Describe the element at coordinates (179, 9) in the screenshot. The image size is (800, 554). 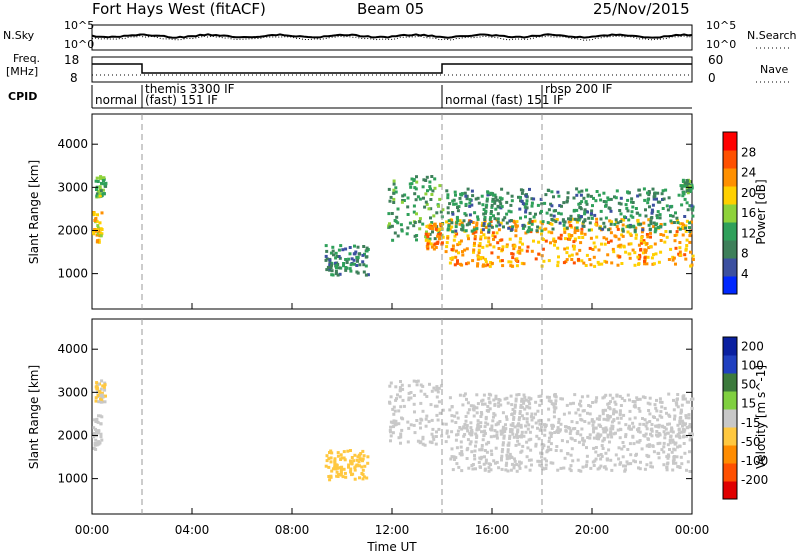
I see `plot-title: Fort Hays West (fitACF)` at that location.